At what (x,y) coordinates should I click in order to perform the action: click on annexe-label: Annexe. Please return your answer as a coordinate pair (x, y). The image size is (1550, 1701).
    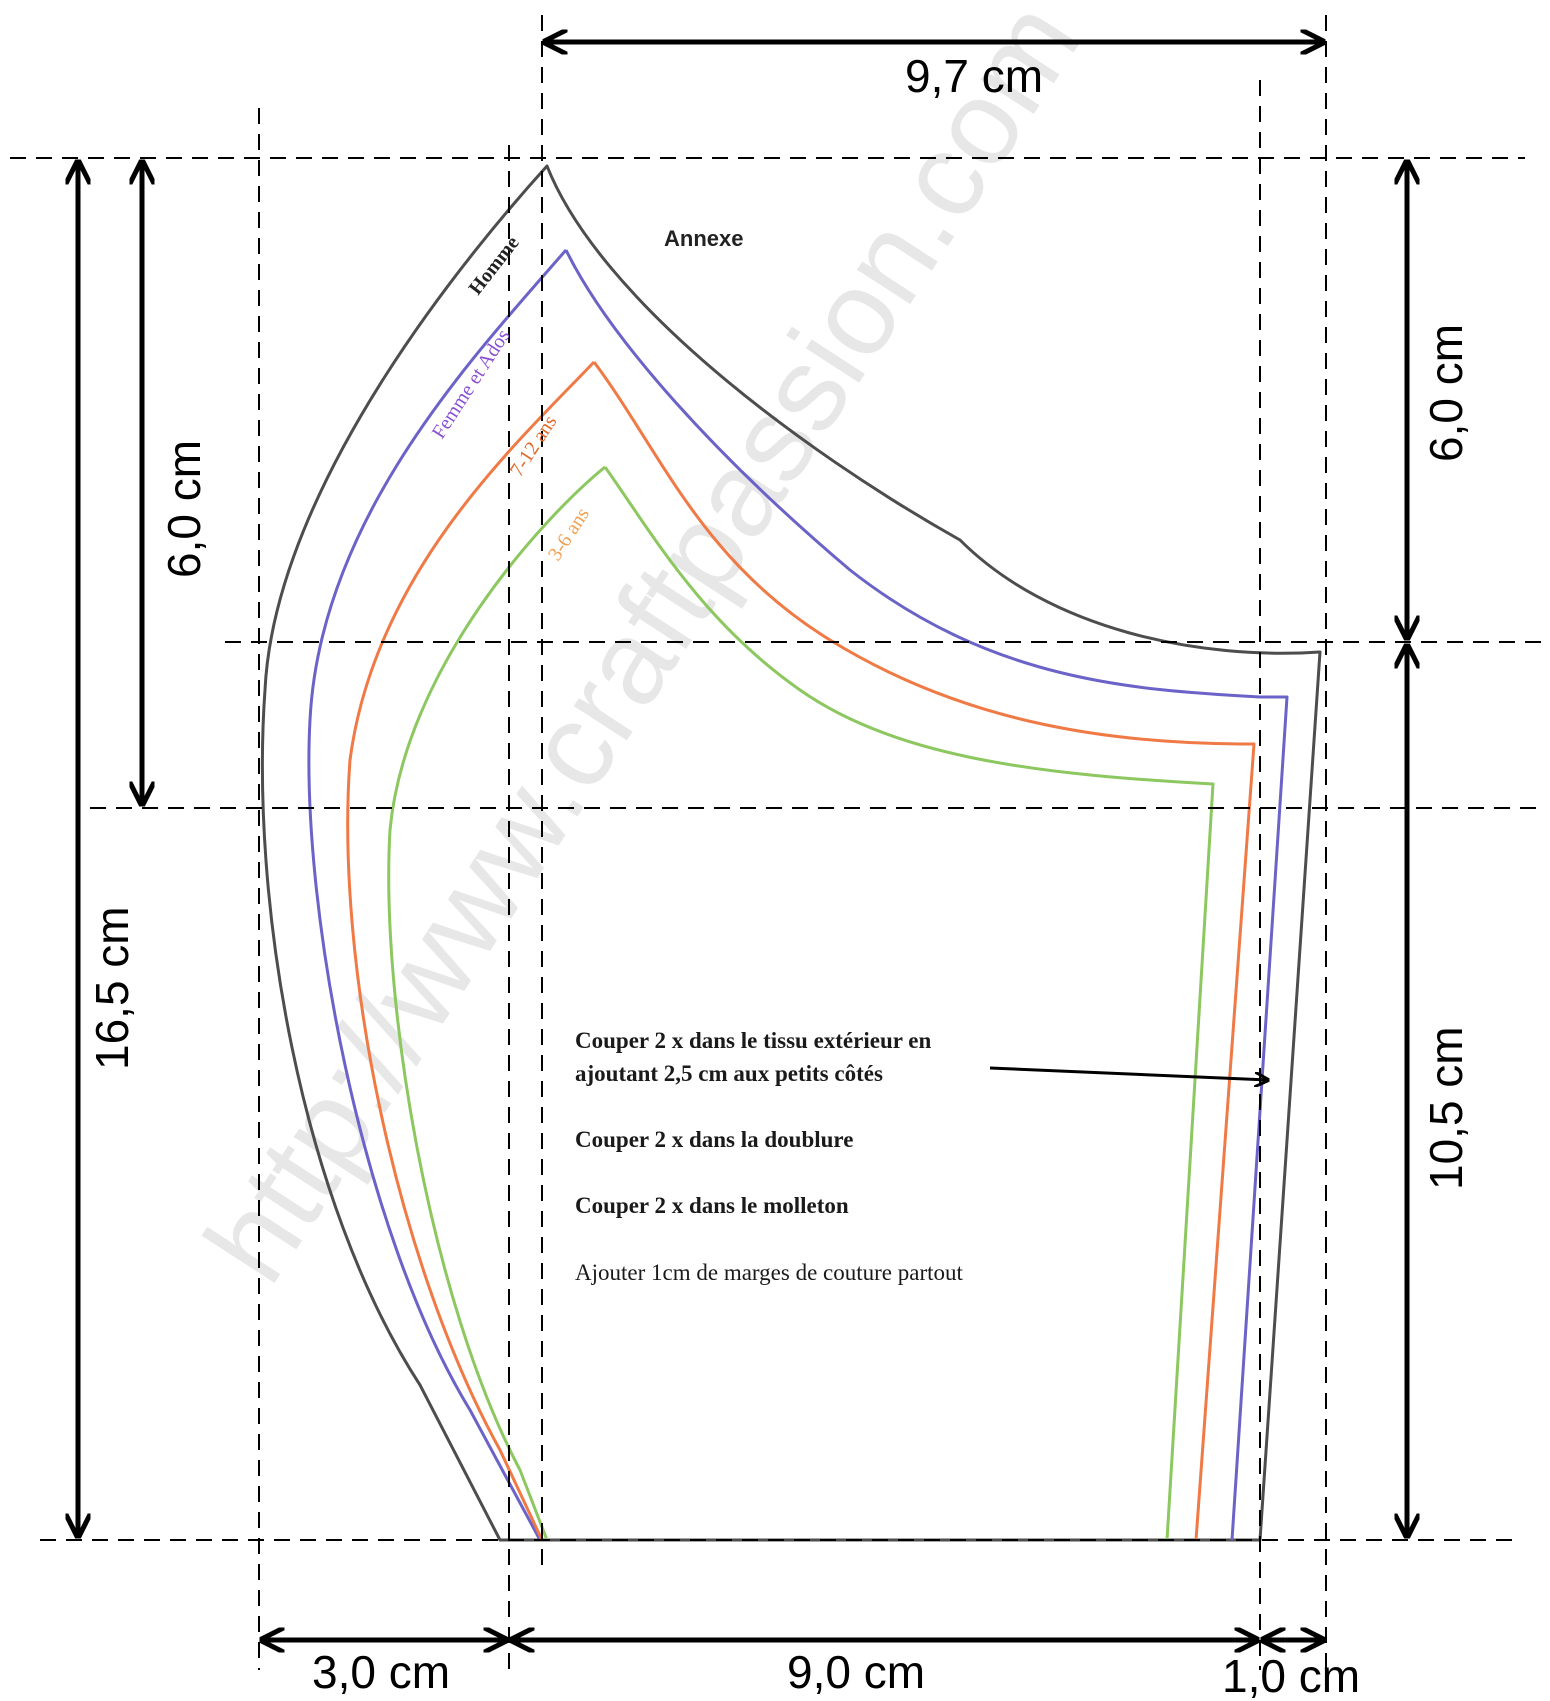
    Looking at the image, I should click on (703, 238).